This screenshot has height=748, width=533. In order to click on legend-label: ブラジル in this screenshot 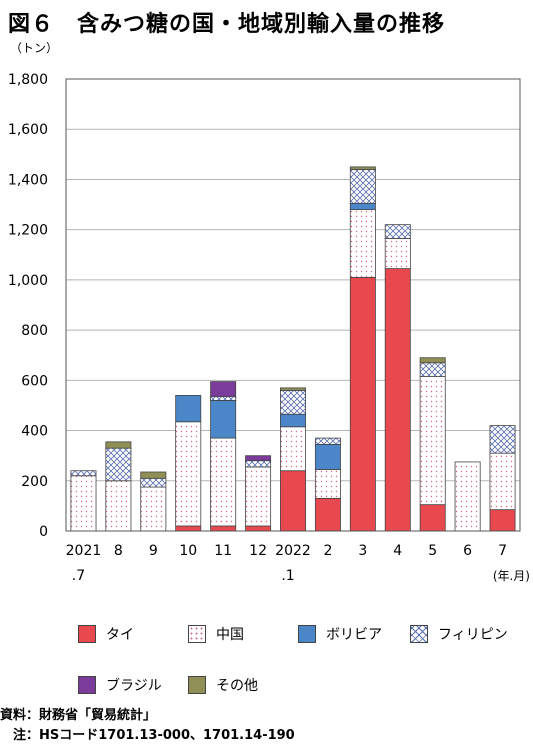, I will do `click(134, 686)`.